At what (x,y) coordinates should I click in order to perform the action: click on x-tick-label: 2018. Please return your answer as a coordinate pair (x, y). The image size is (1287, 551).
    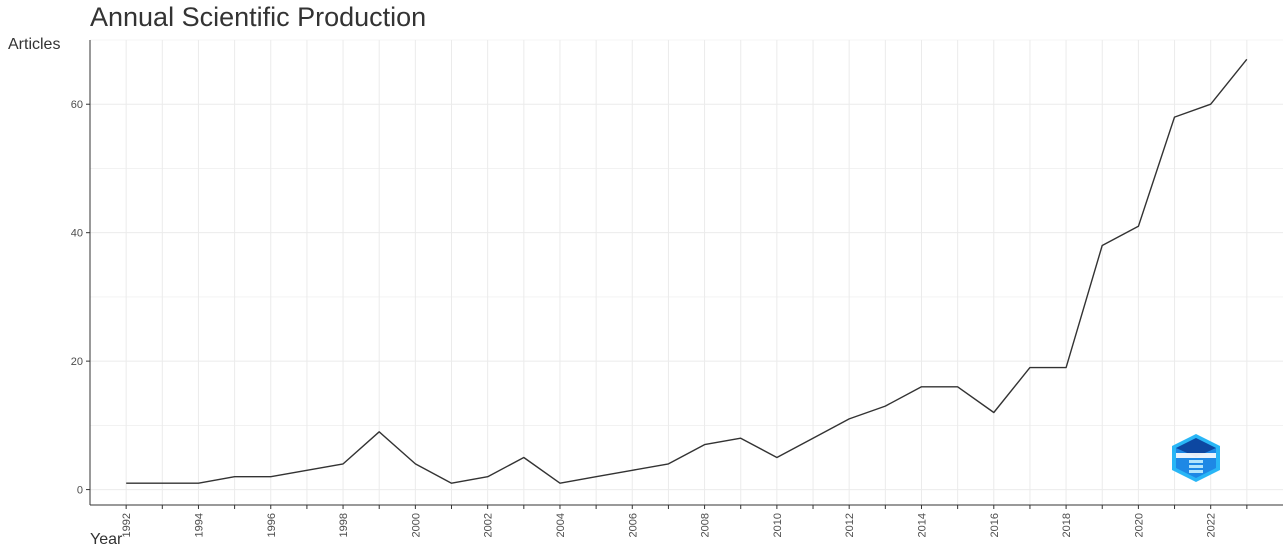
    Looking at the image, I should click on (1067, 525).